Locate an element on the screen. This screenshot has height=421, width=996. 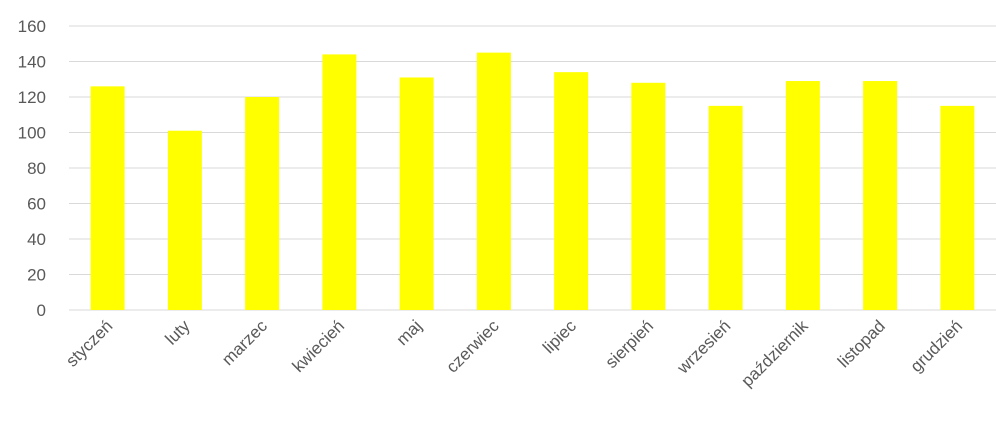
x-tick-label: grudzień is located at coordinates (937, 346).